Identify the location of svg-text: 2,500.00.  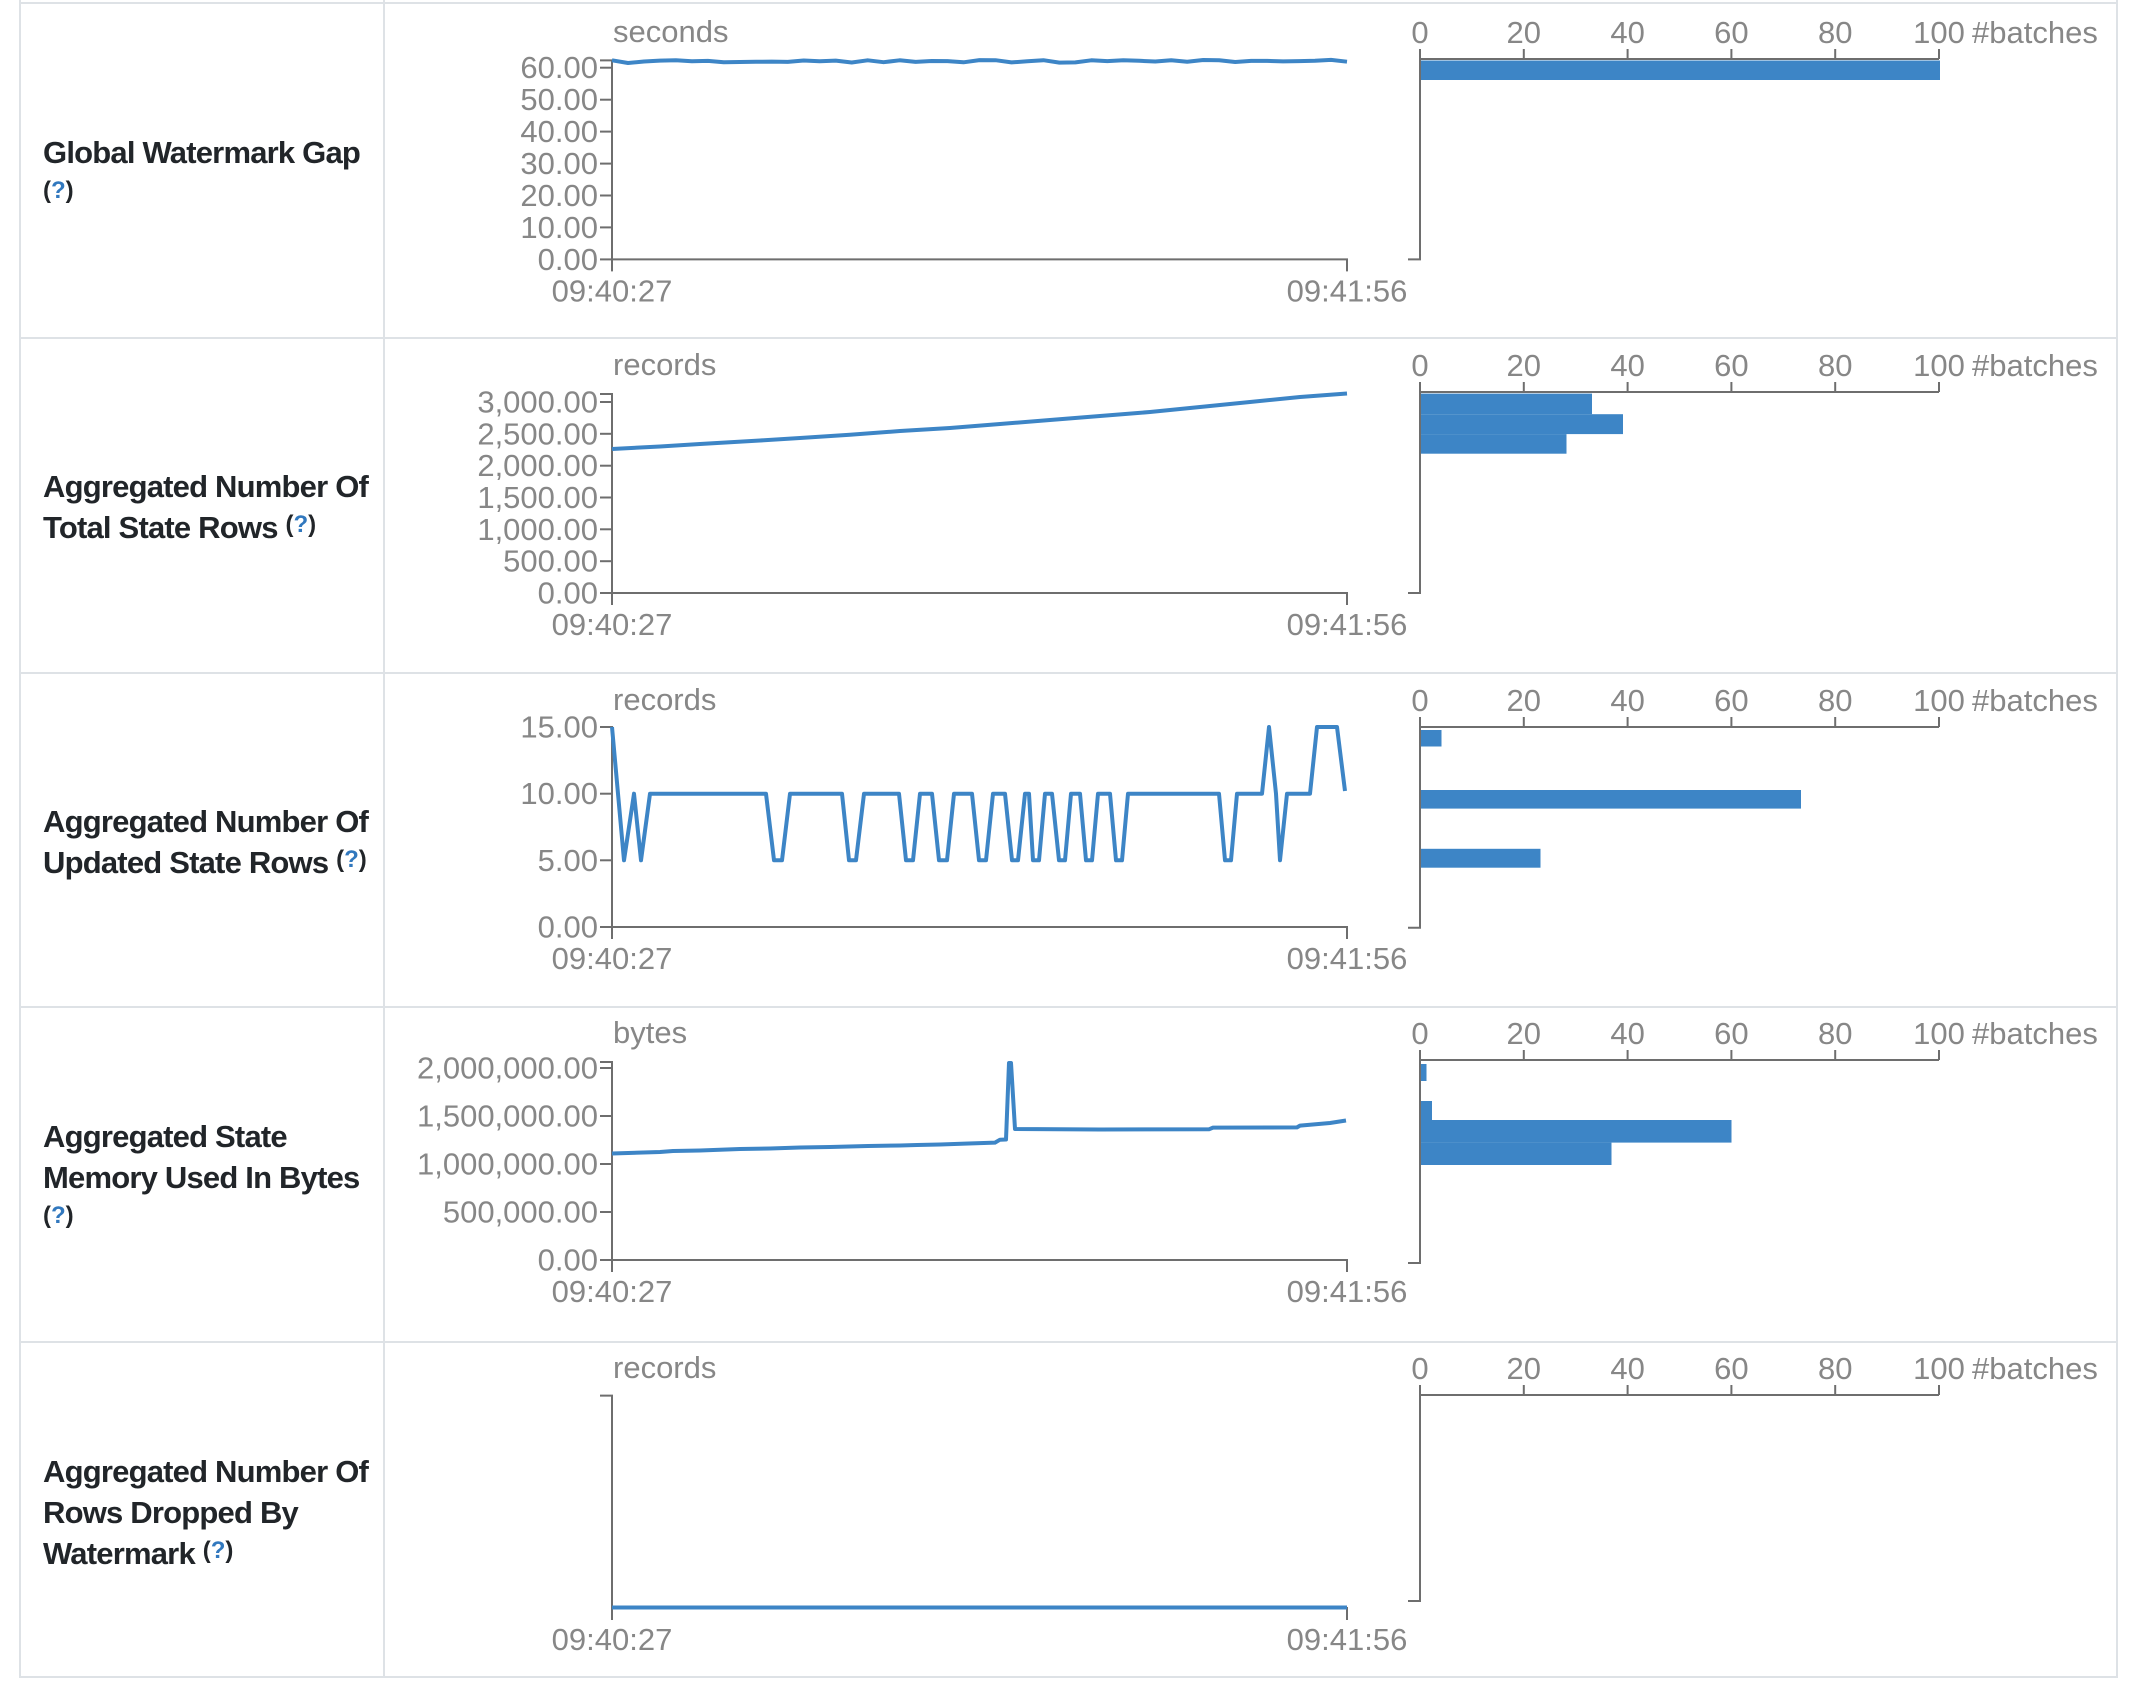
(537, 433).